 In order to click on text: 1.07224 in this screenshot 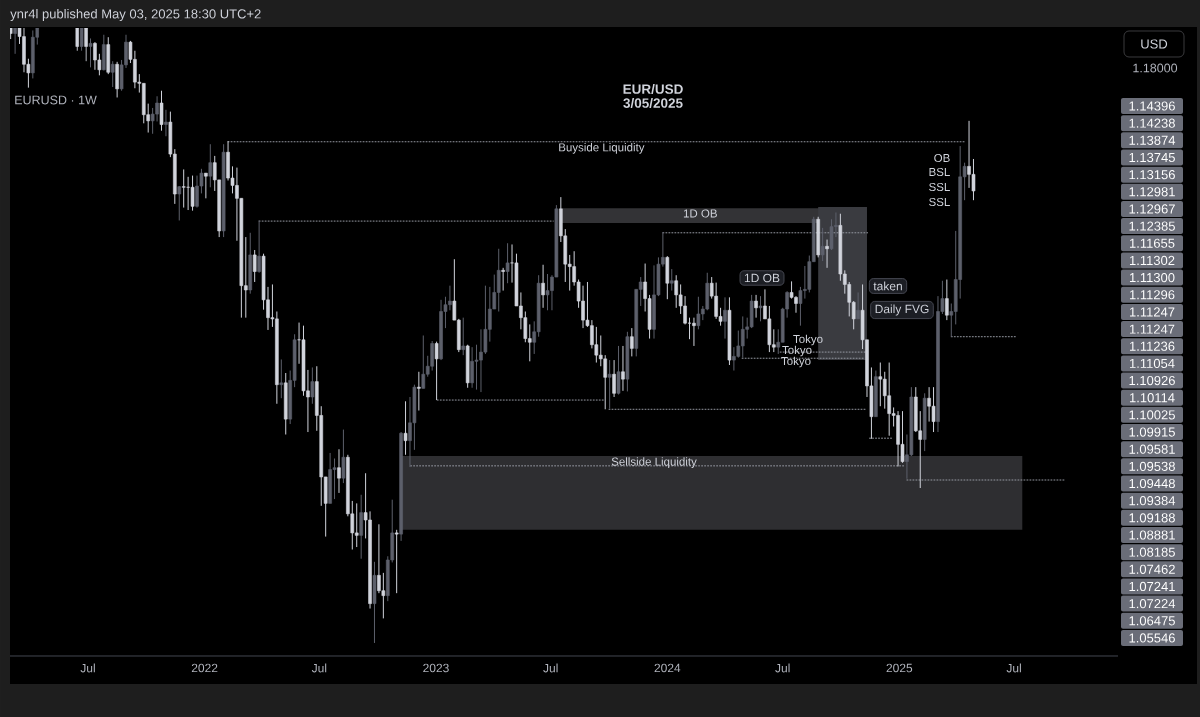, I will do `click(1152, 604)`.